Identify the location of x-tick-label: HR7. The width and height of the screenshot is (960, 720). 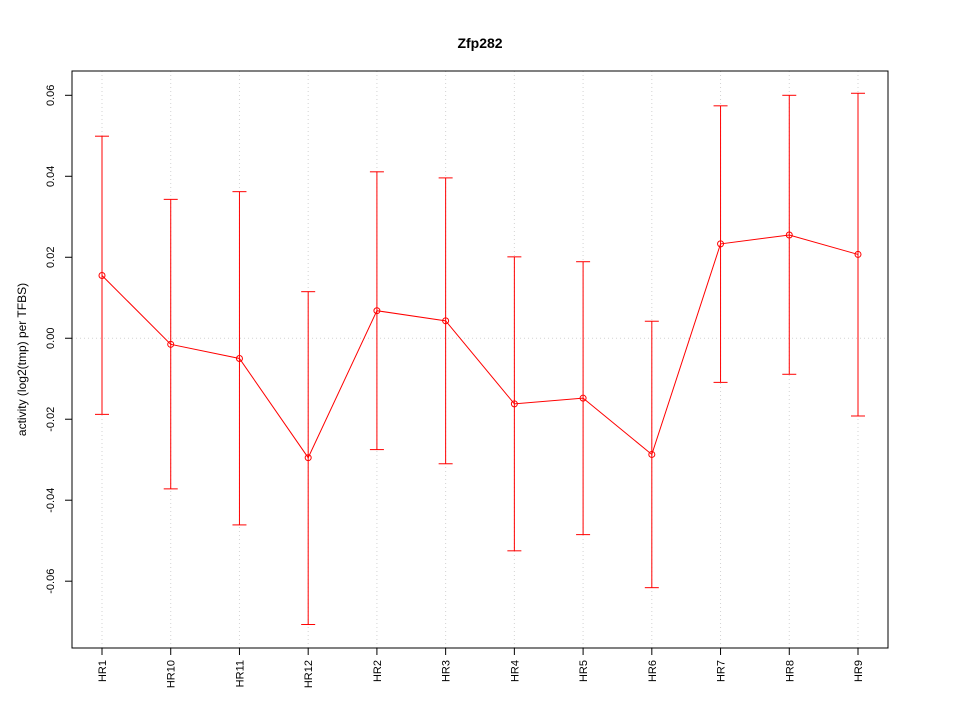
(722, 671).